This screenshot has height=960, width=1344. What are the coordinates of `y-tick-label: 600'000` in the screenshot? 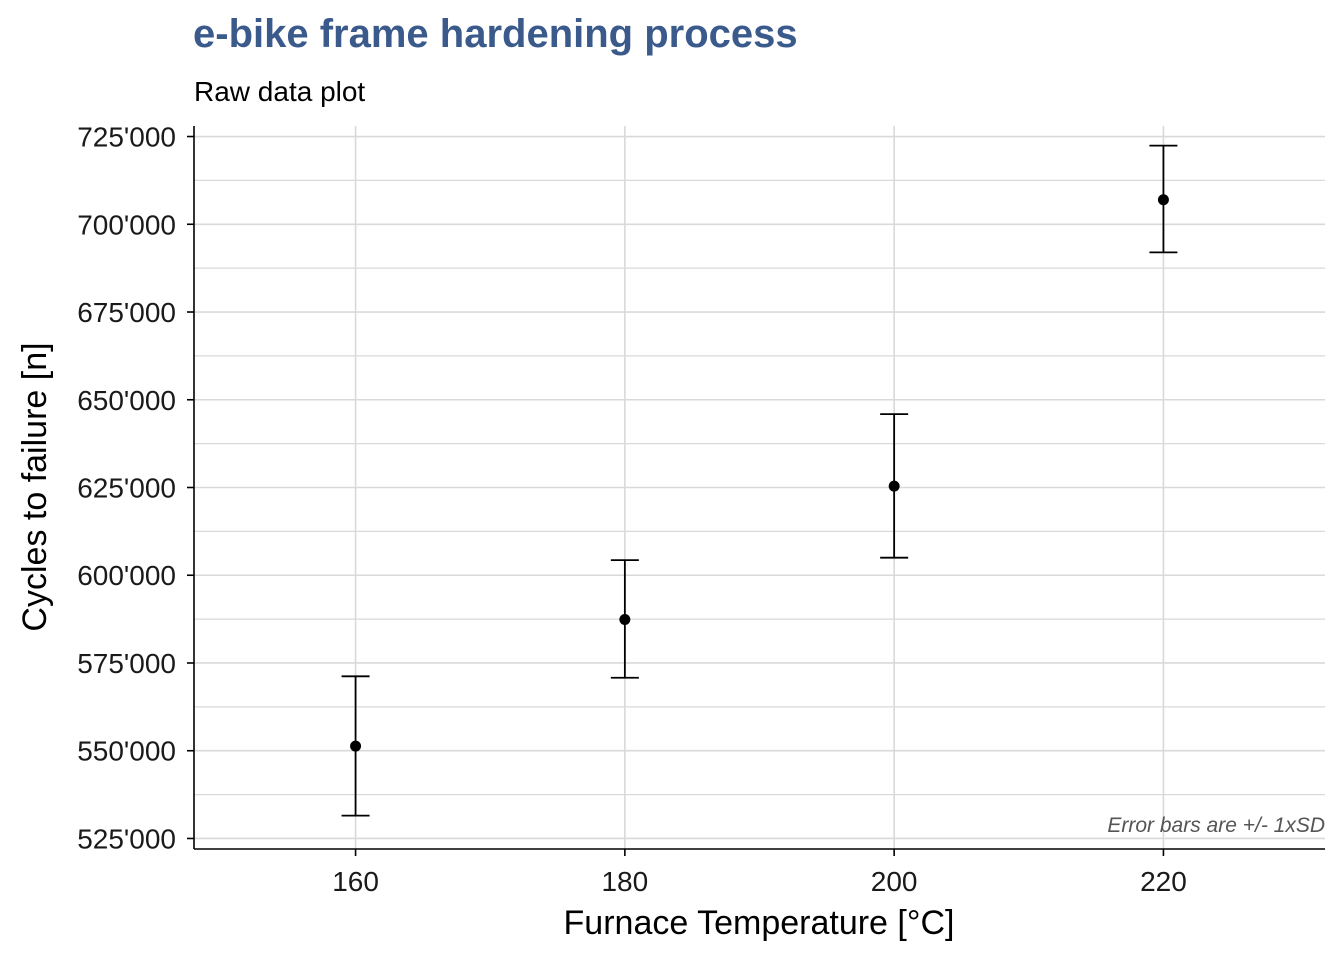 It's located at (126, 575).